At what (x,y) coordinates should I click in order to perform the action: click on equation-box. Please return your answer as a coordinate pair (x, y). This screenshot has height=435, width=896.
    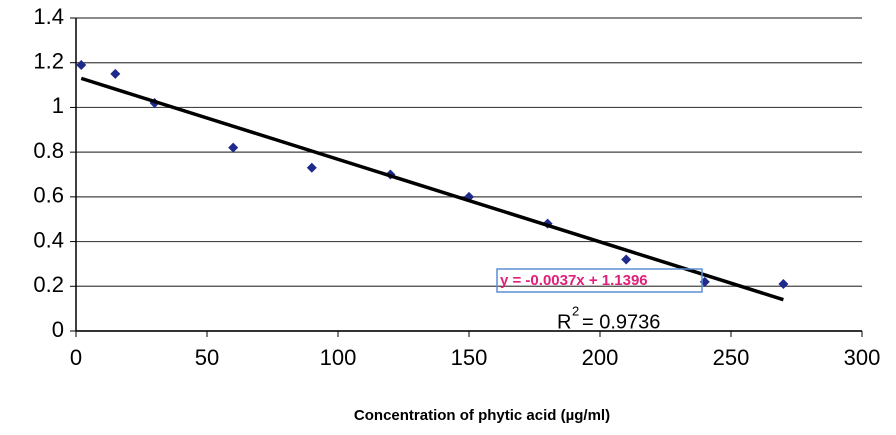
    Looking at the image, I should click on (599, 280).